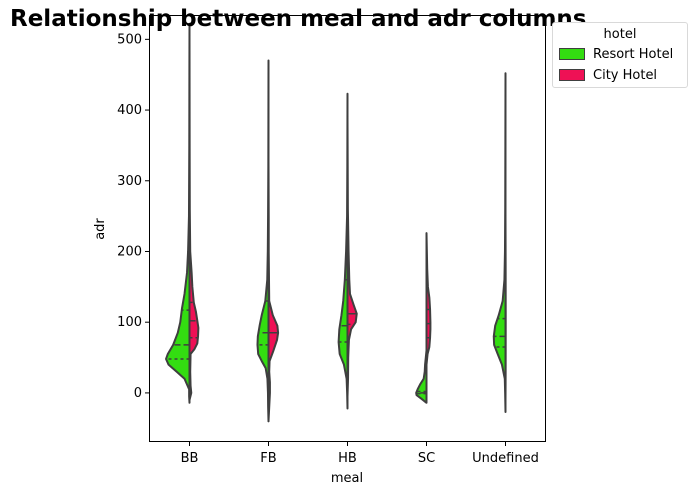 This screenshot has height=495, width=698. I want to click on violin-group-resort-hotel-hb, so click(343, 251).